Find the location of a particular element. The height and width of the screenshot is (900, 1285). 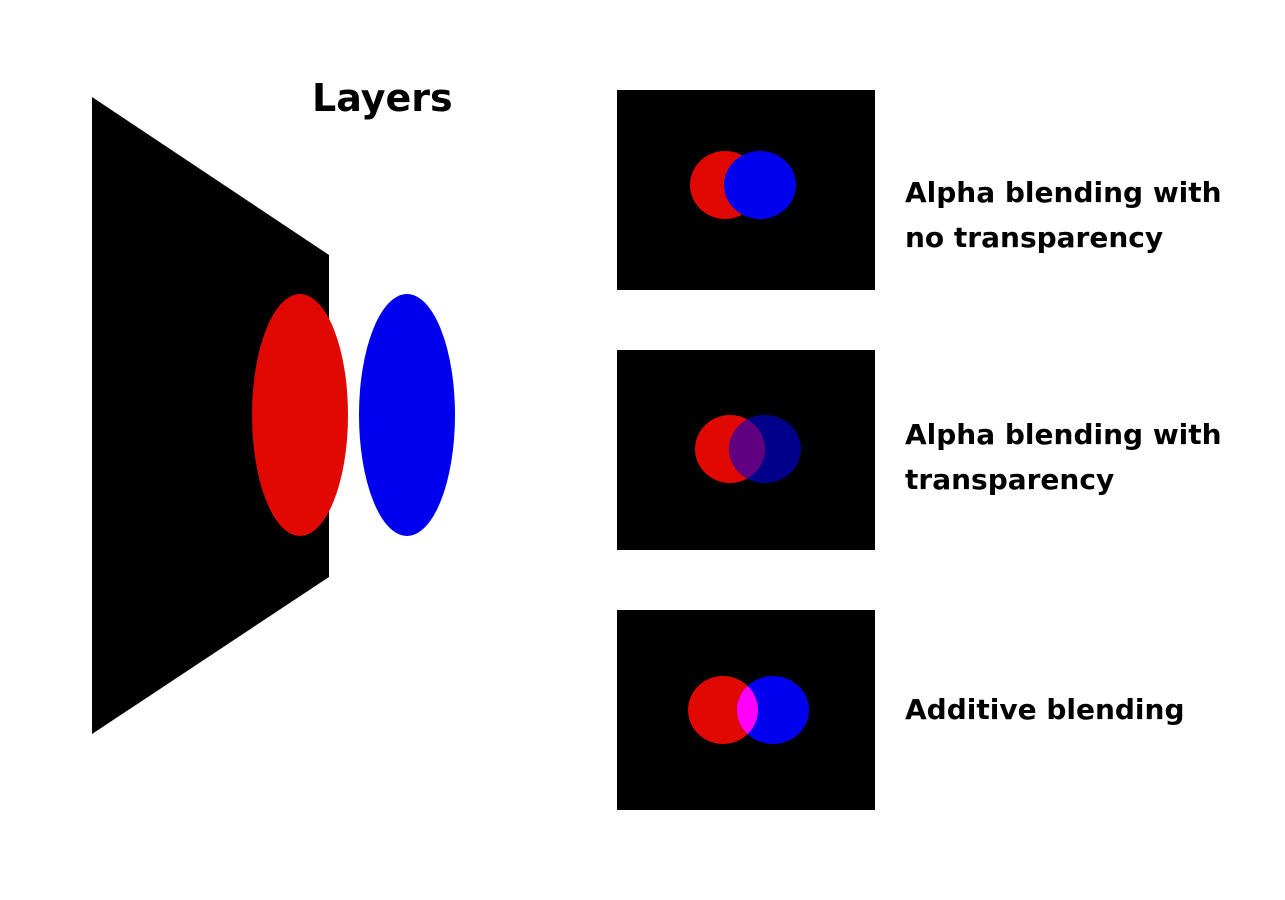

panel-additive is located at coordinates (746, 710).